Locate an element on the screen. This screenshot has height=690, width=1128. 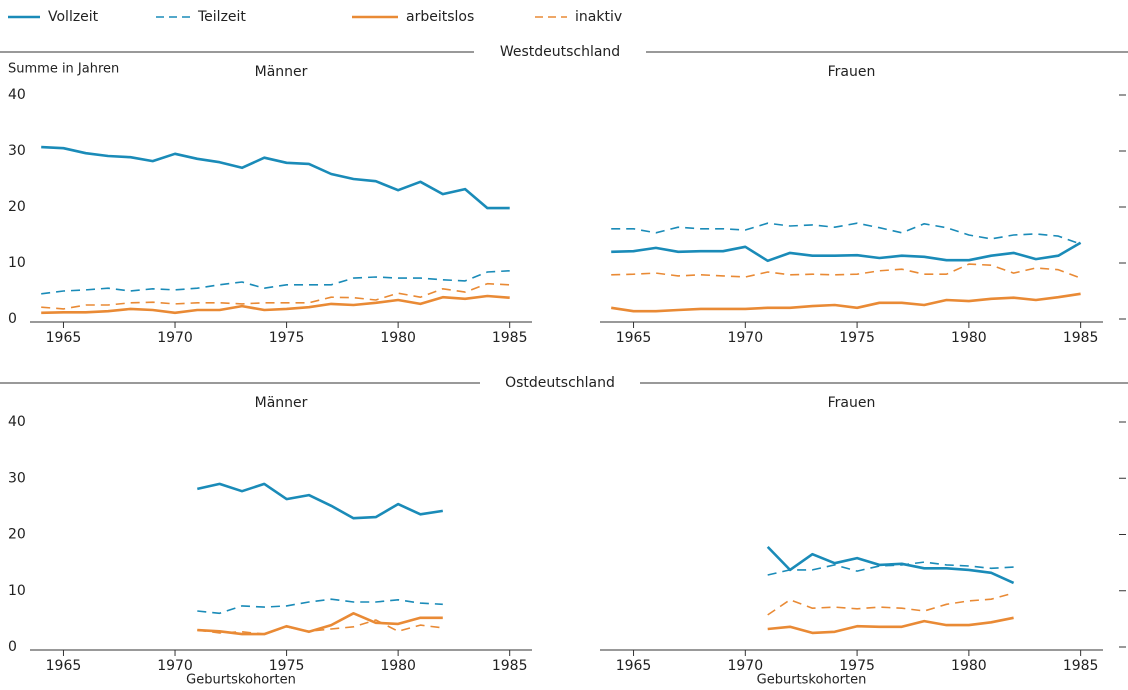
legend-label: Vollzeit is located at coordinates (73, 17).